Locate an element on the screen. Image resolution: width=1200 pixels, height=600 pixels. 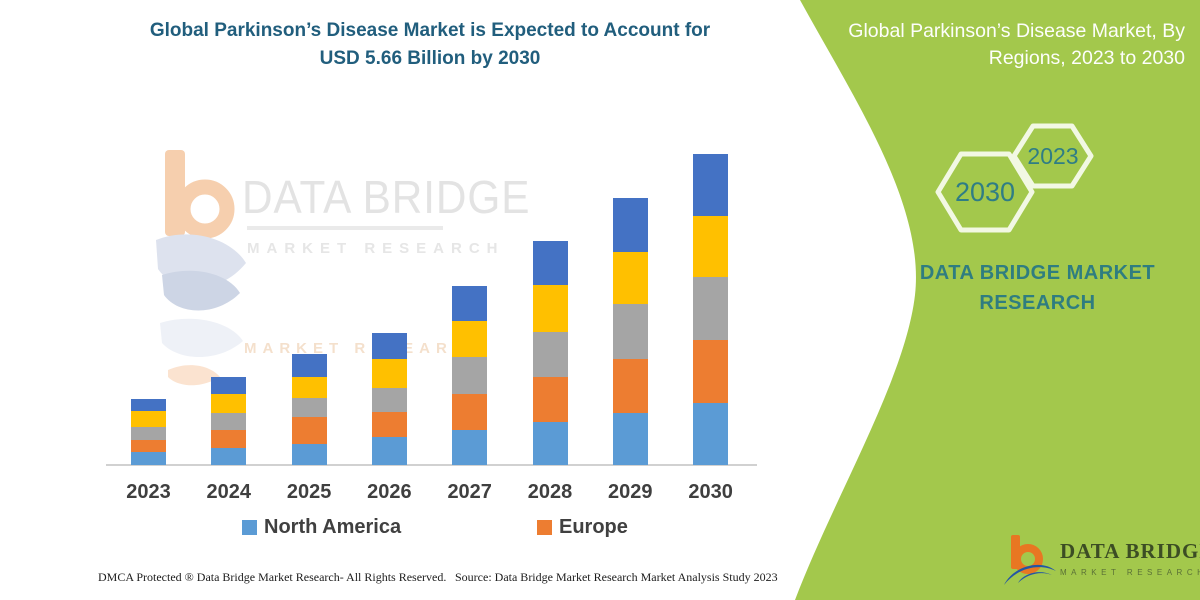
bar-2026-segment-unlabeled-dark-blue is located at coordinates (389, 346).